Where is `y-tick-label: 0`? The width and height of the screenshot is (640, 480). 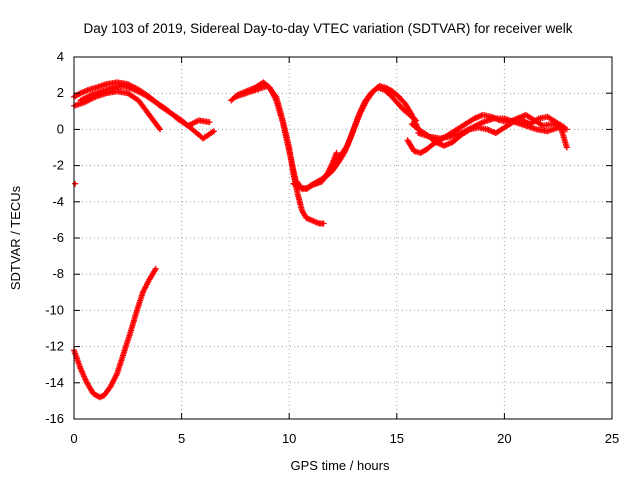 y-tick-label: 0 is located at coordinates (60, 128).